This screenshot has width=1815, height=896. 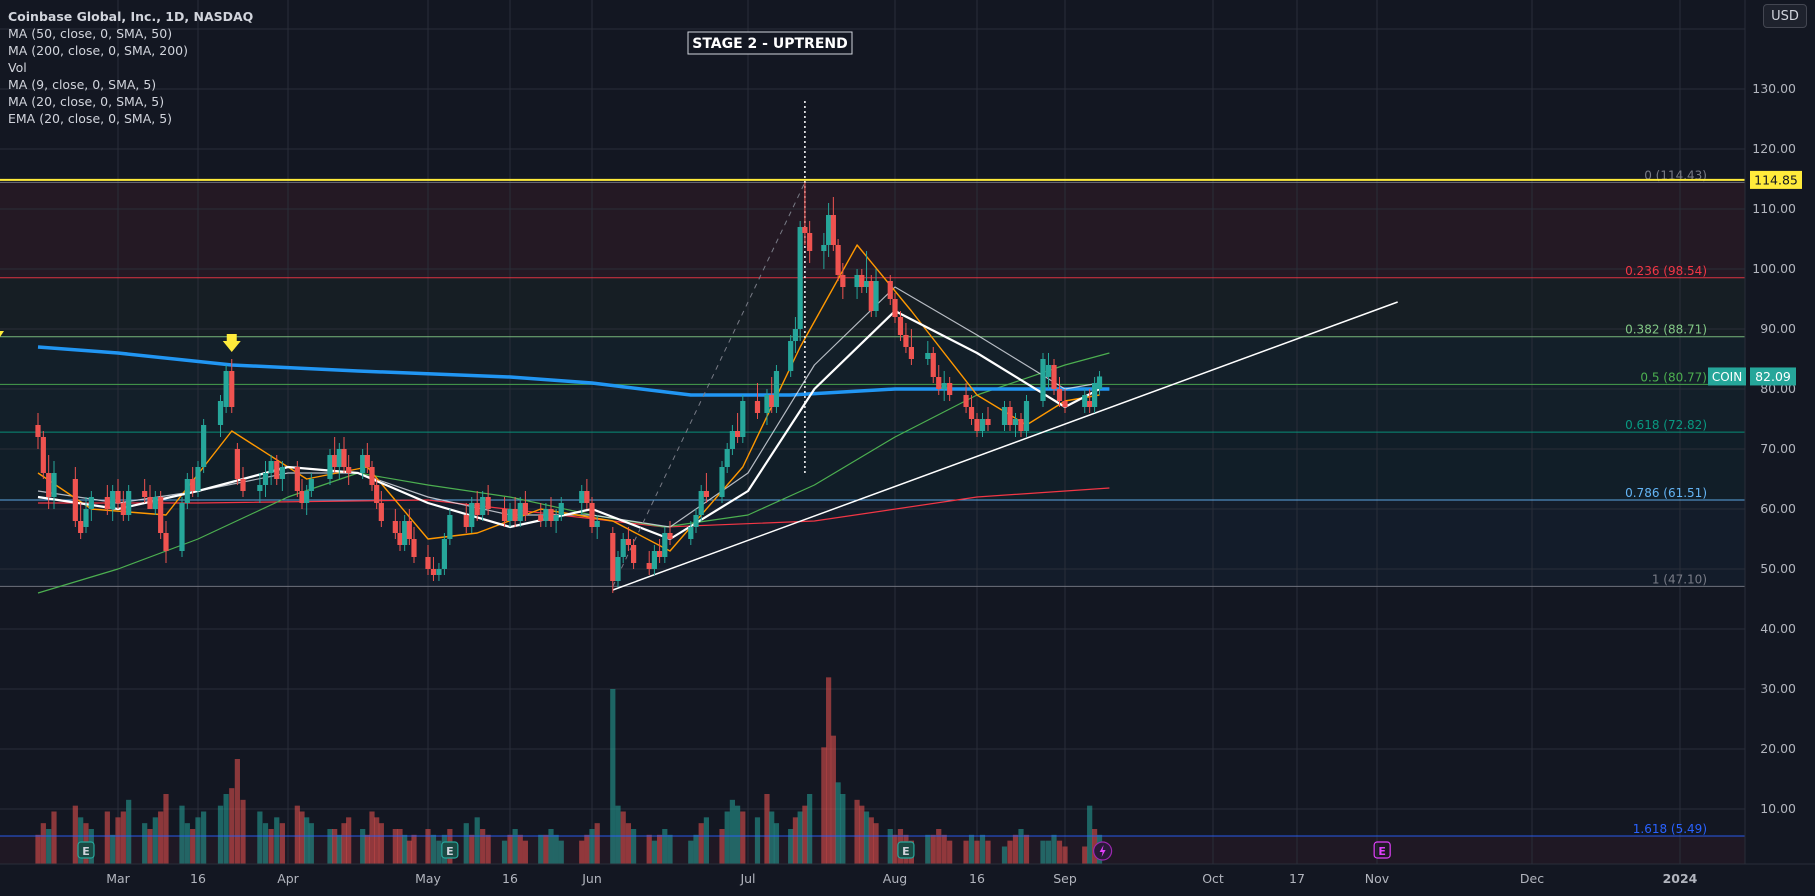 What do you see at coordinates (1773, 376) in the screenshot?
I see `last-price-tag-text: 82.09` at bounding box center [1773, 376].